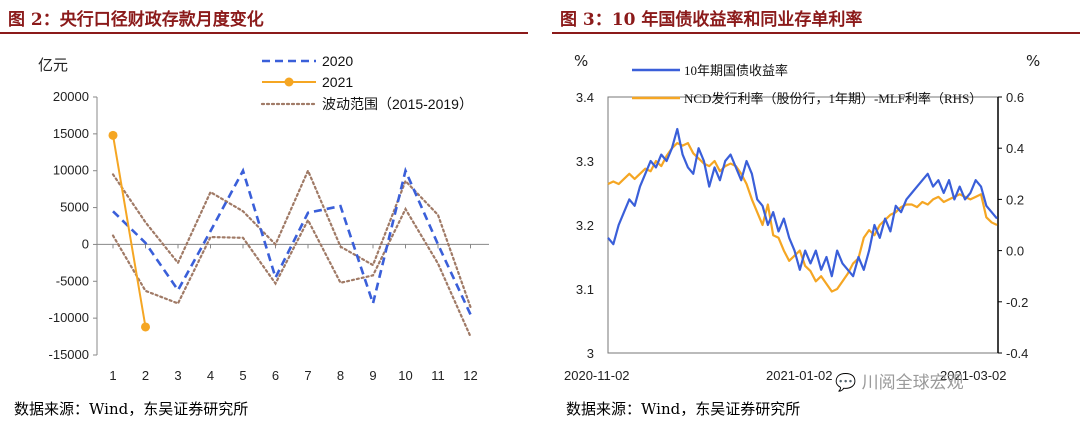 The height and width of the screenshot is (430, 1080). Describe the element at coordinates (72, 280) in the screenshot. I see `left-y-tick-label: -5000` at that location.